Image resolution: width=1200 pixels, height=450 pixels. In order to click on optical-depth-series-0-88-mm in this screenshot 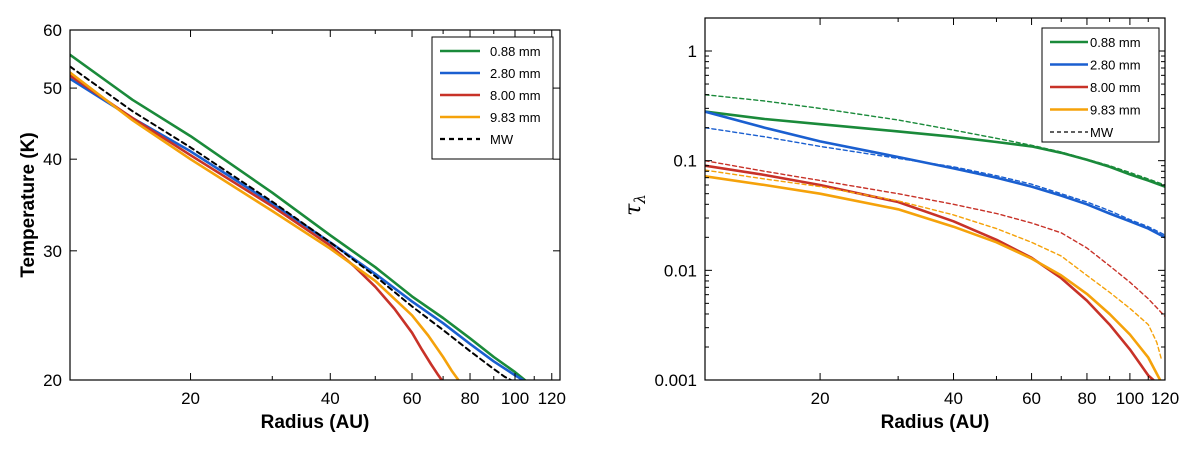, I will do `click(935, 149)`.